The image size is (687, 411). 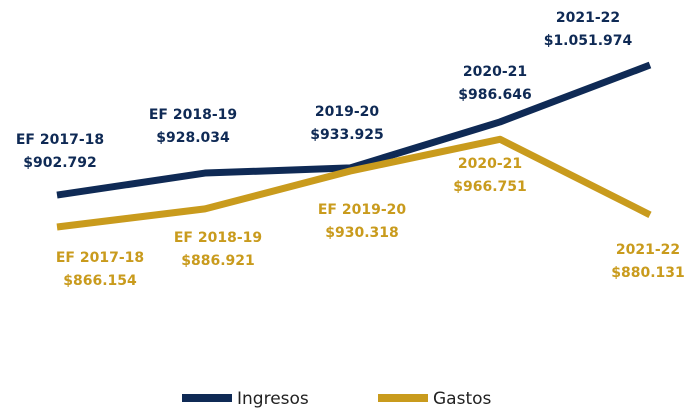 What do you see at coordinates (588, 41) in the screenshot?
I see `value-label: $1.051.974` at bounding box center [588, 41].